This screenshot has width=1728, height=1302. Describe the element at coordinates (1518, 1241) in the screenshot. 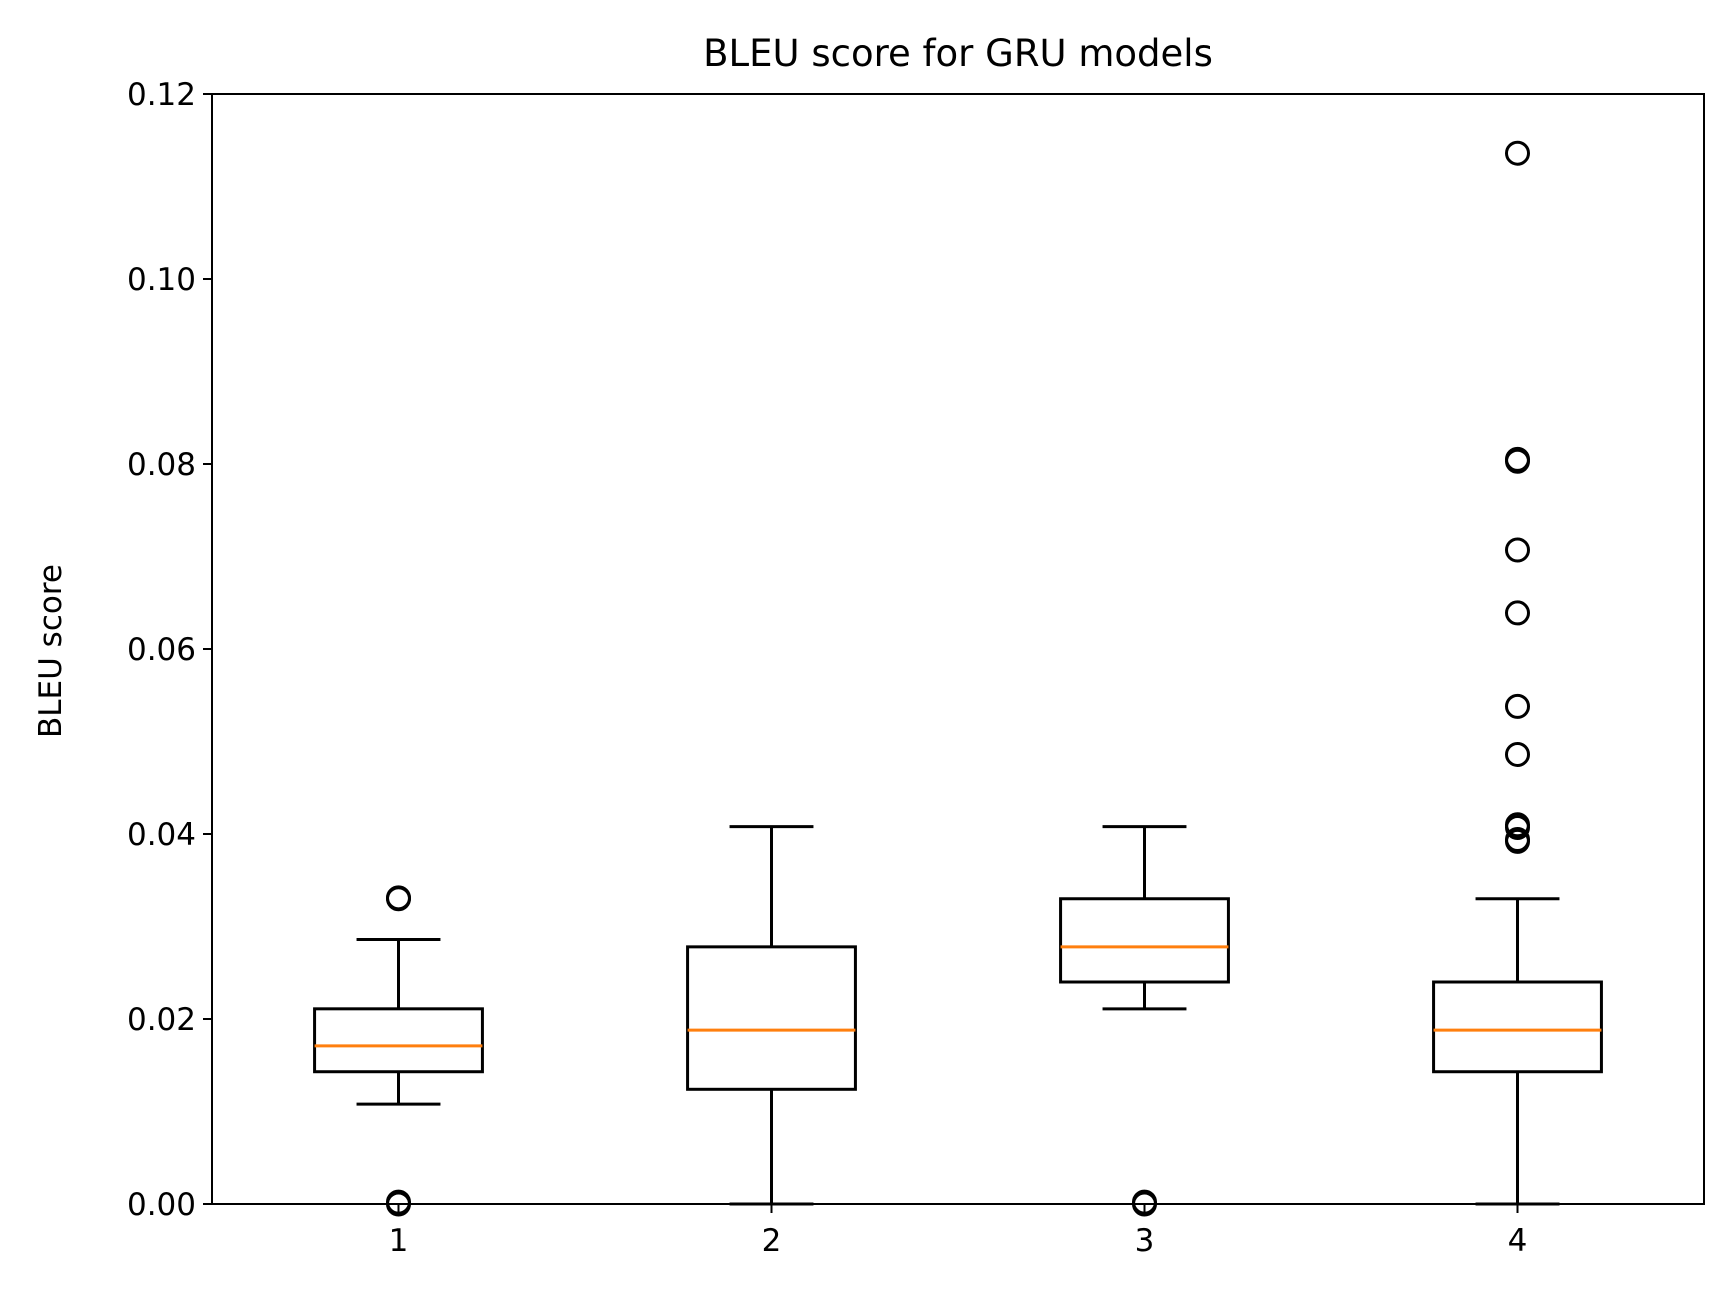

I see `x-tick-label-4: 4` at that location.